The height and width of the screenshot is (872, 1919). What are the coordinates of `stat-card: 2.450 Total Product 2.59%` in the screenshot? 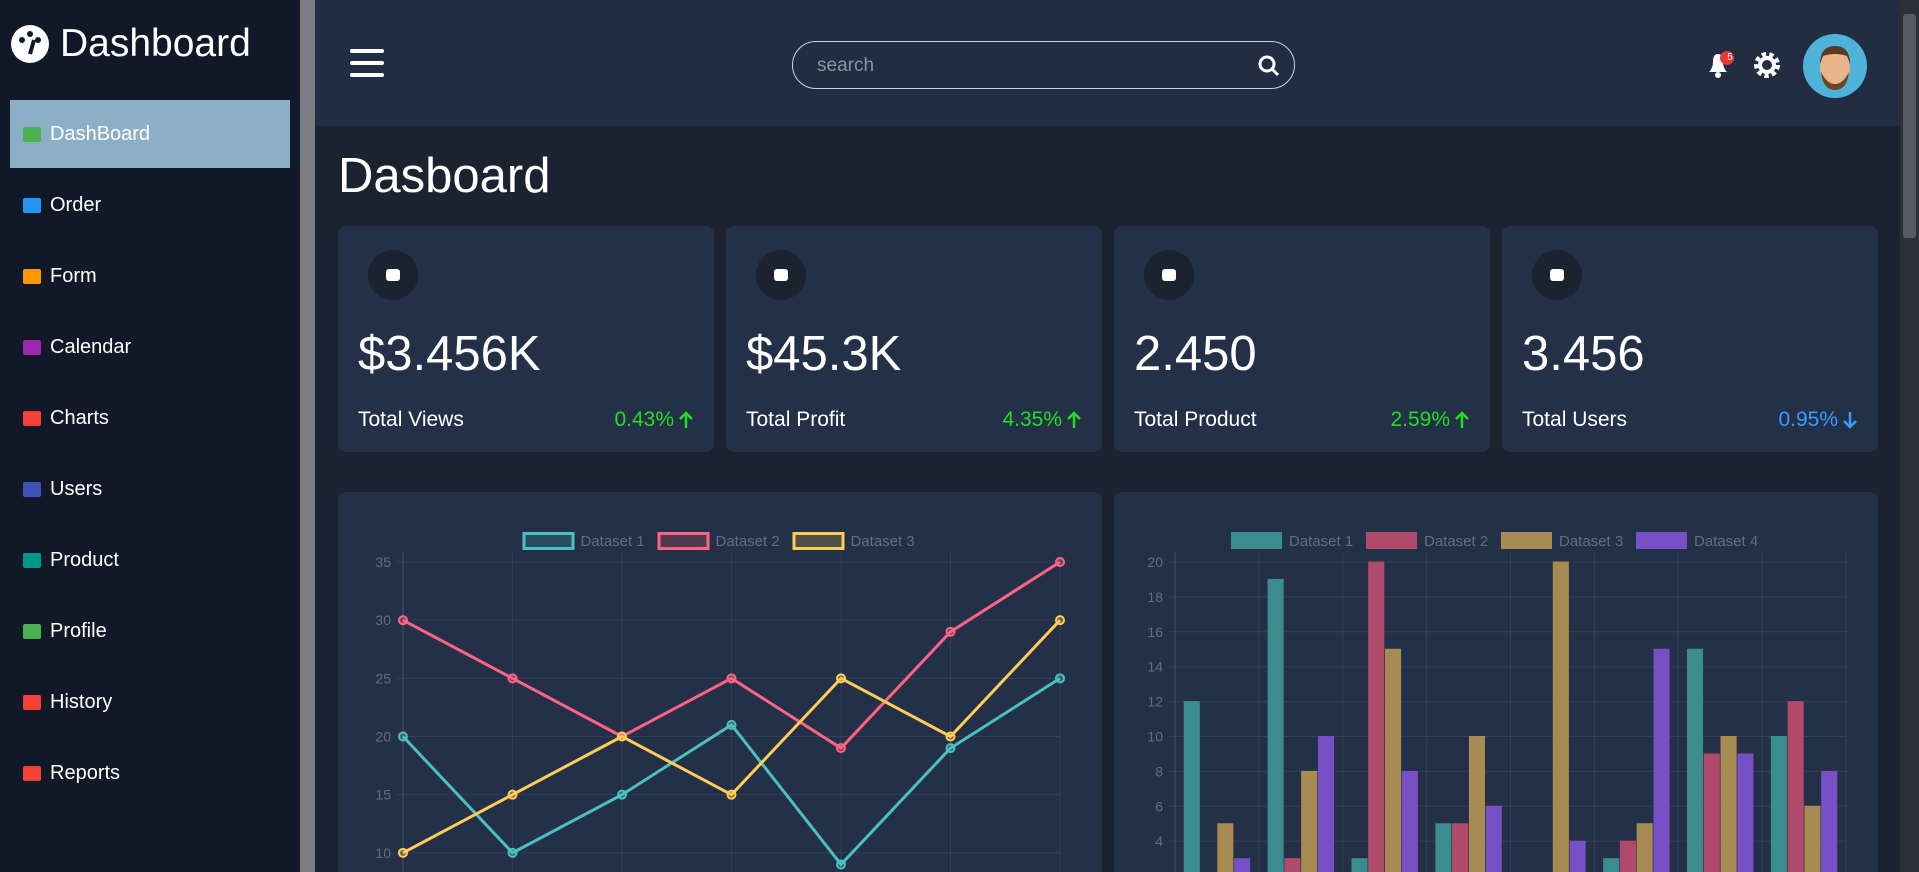 It's located at (1302, 339).